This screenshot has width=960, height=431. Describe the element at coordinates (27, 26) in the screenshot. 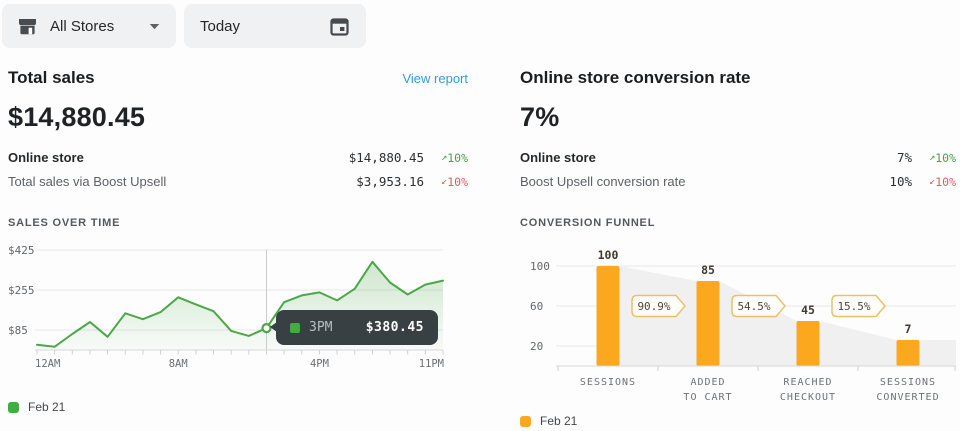

I see `storefront-icon` at that location.